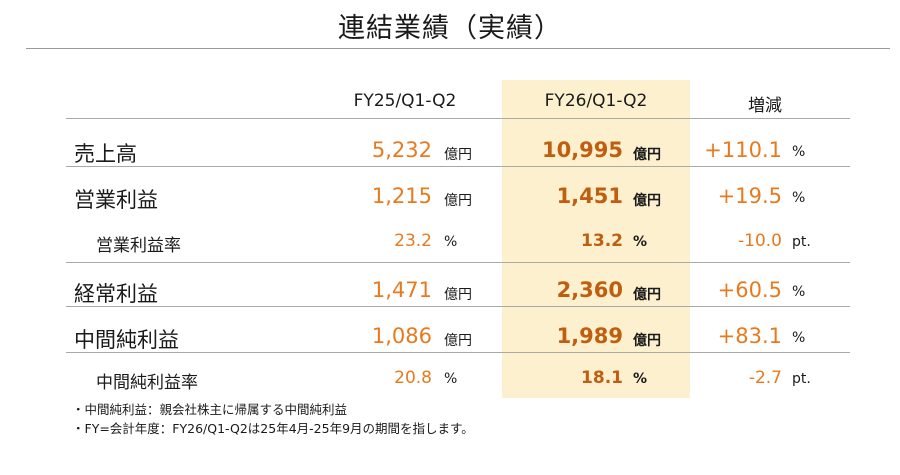 This screenshot has height=475, width=900. Describe the element at coordinates (582, 150) in the screenshot. I see `fy26-value: 10,995` at that location.